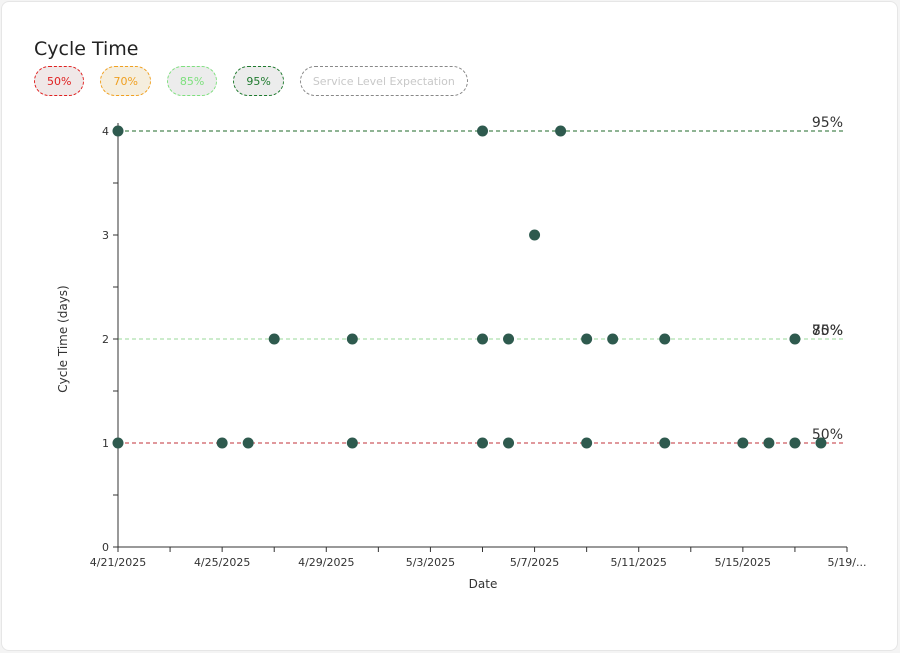 This screenshot has width=900, height=653. Describe the element at coordinates (430, 562) in the screenshot. I see `x-tick-label: 5/3/2025` at that location.